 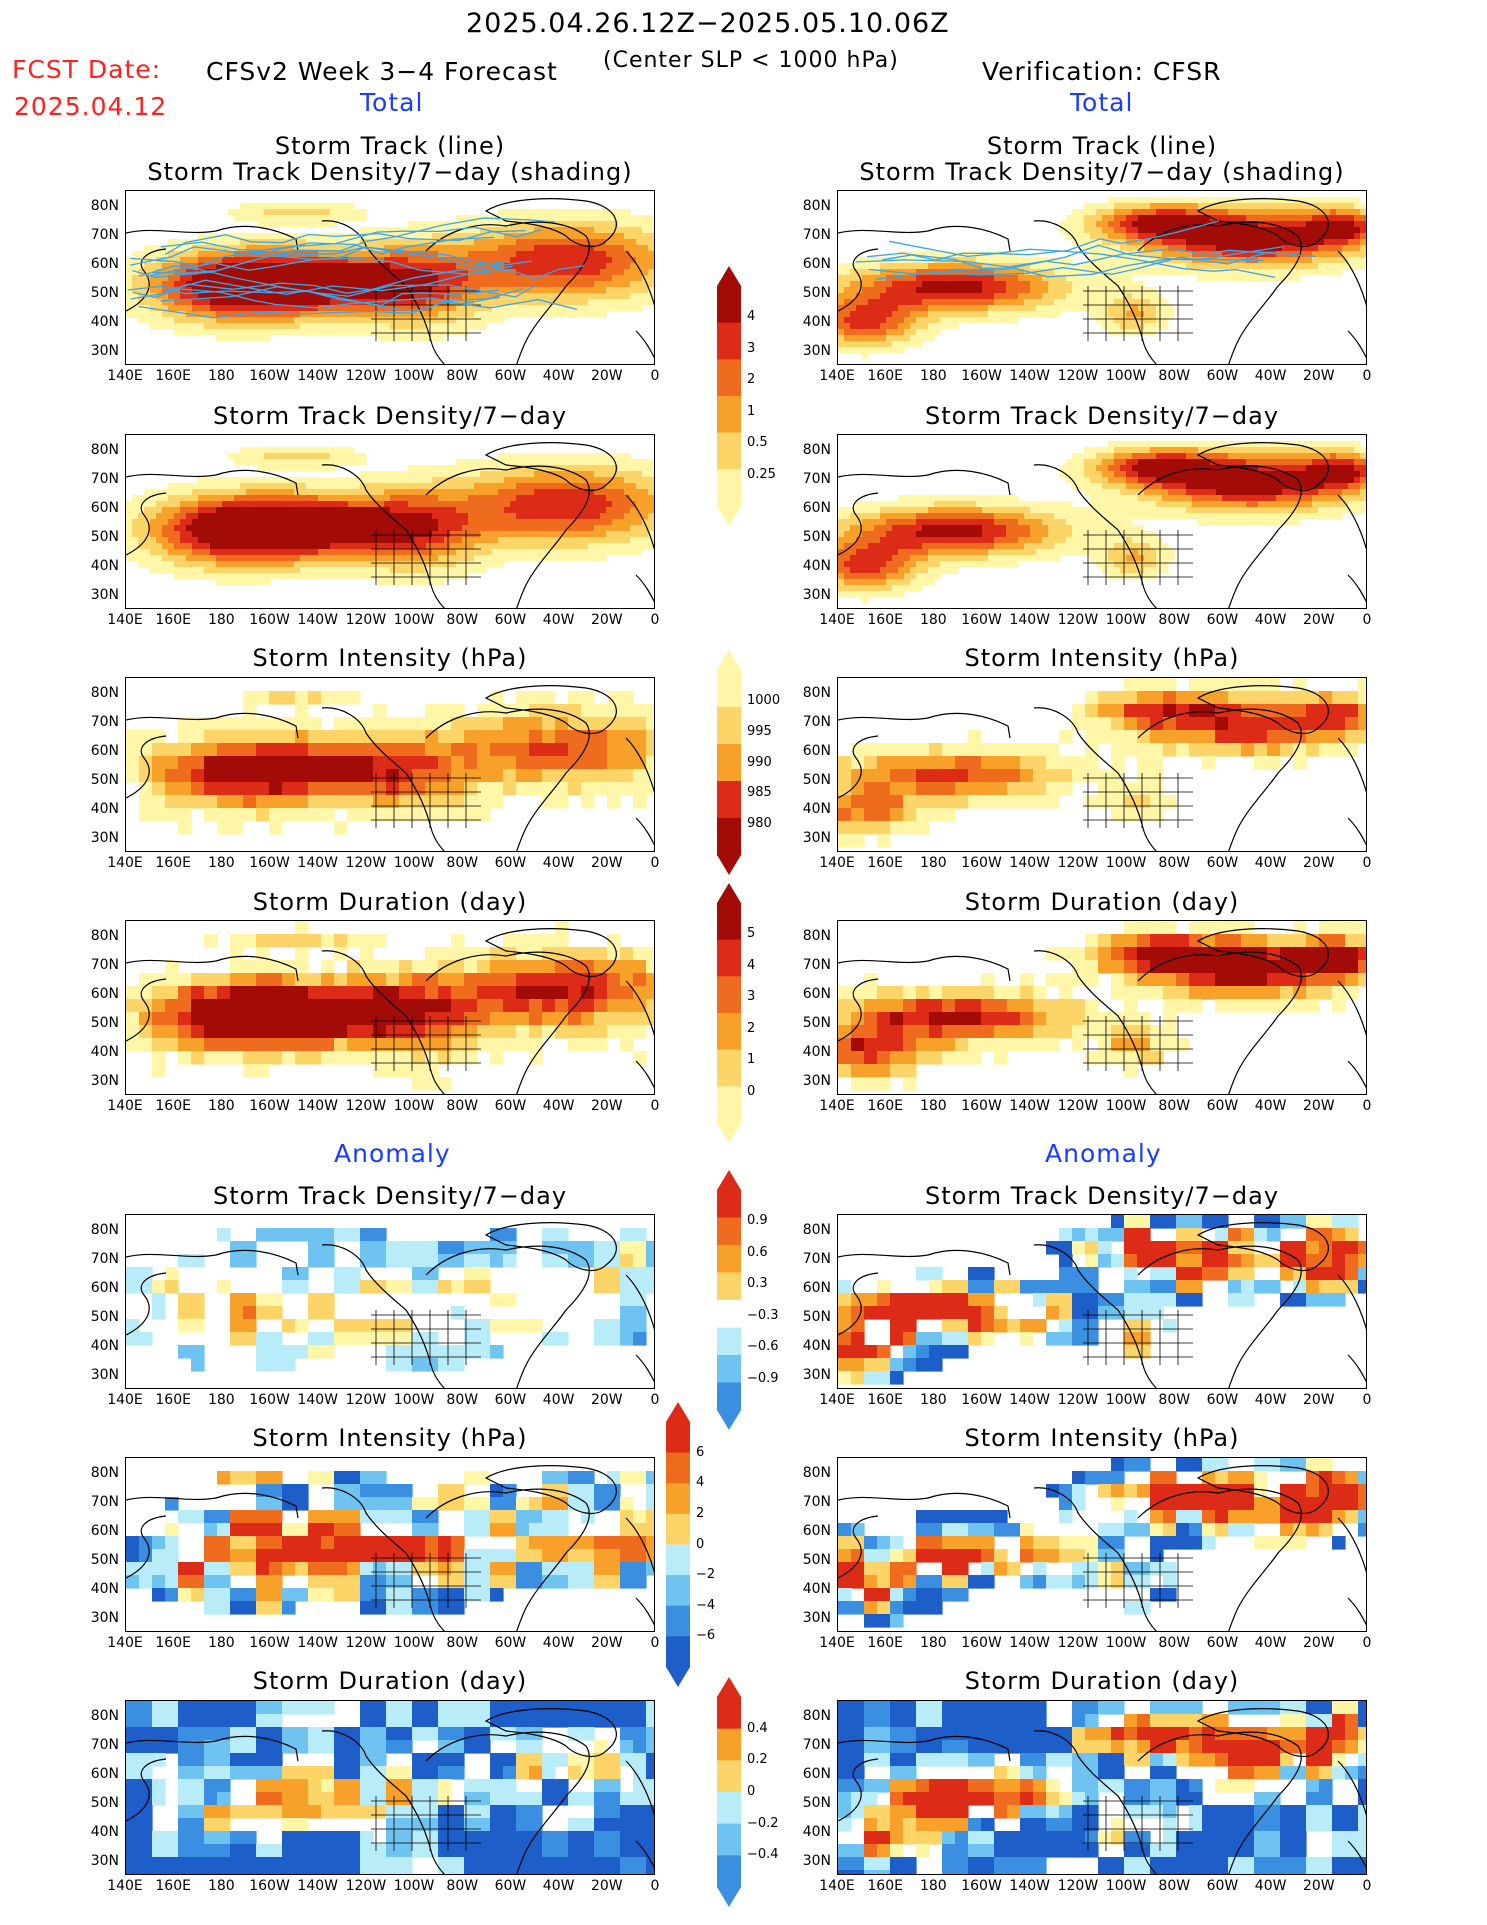 I want to click on inta-field-fc, so click(x=390, y=1548).